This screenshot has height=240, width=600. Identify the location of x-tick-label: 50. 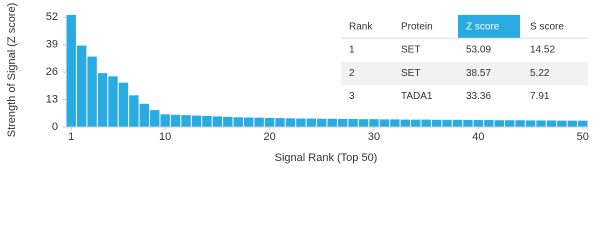
(583, 137).